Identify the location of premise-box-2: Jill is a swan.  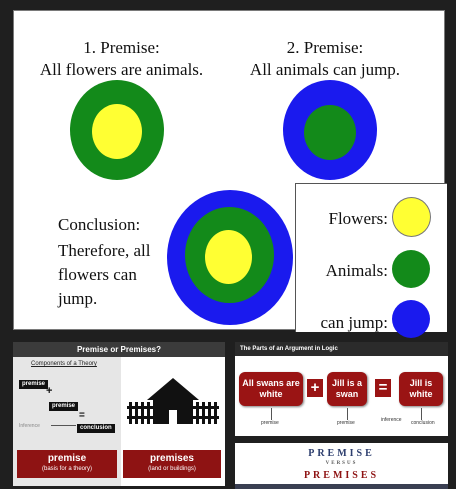
(347, 389).